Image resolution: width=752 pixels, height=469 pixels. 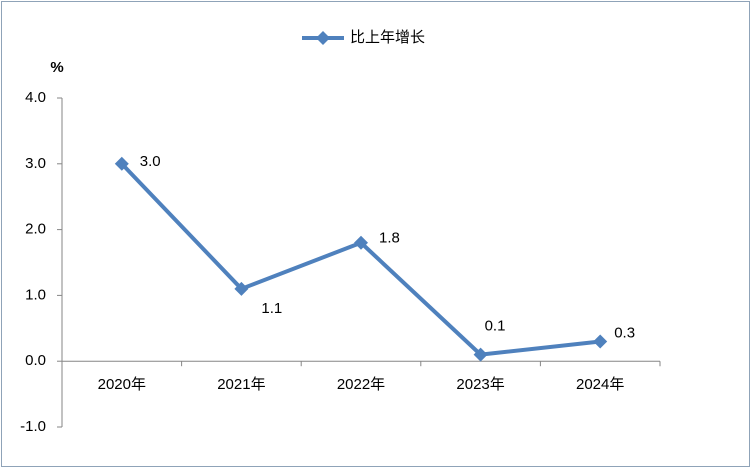 What do you see at coordinates (56, 67) in the screenshot?
I see `y-unit: %` at bounding box center [56, 67].